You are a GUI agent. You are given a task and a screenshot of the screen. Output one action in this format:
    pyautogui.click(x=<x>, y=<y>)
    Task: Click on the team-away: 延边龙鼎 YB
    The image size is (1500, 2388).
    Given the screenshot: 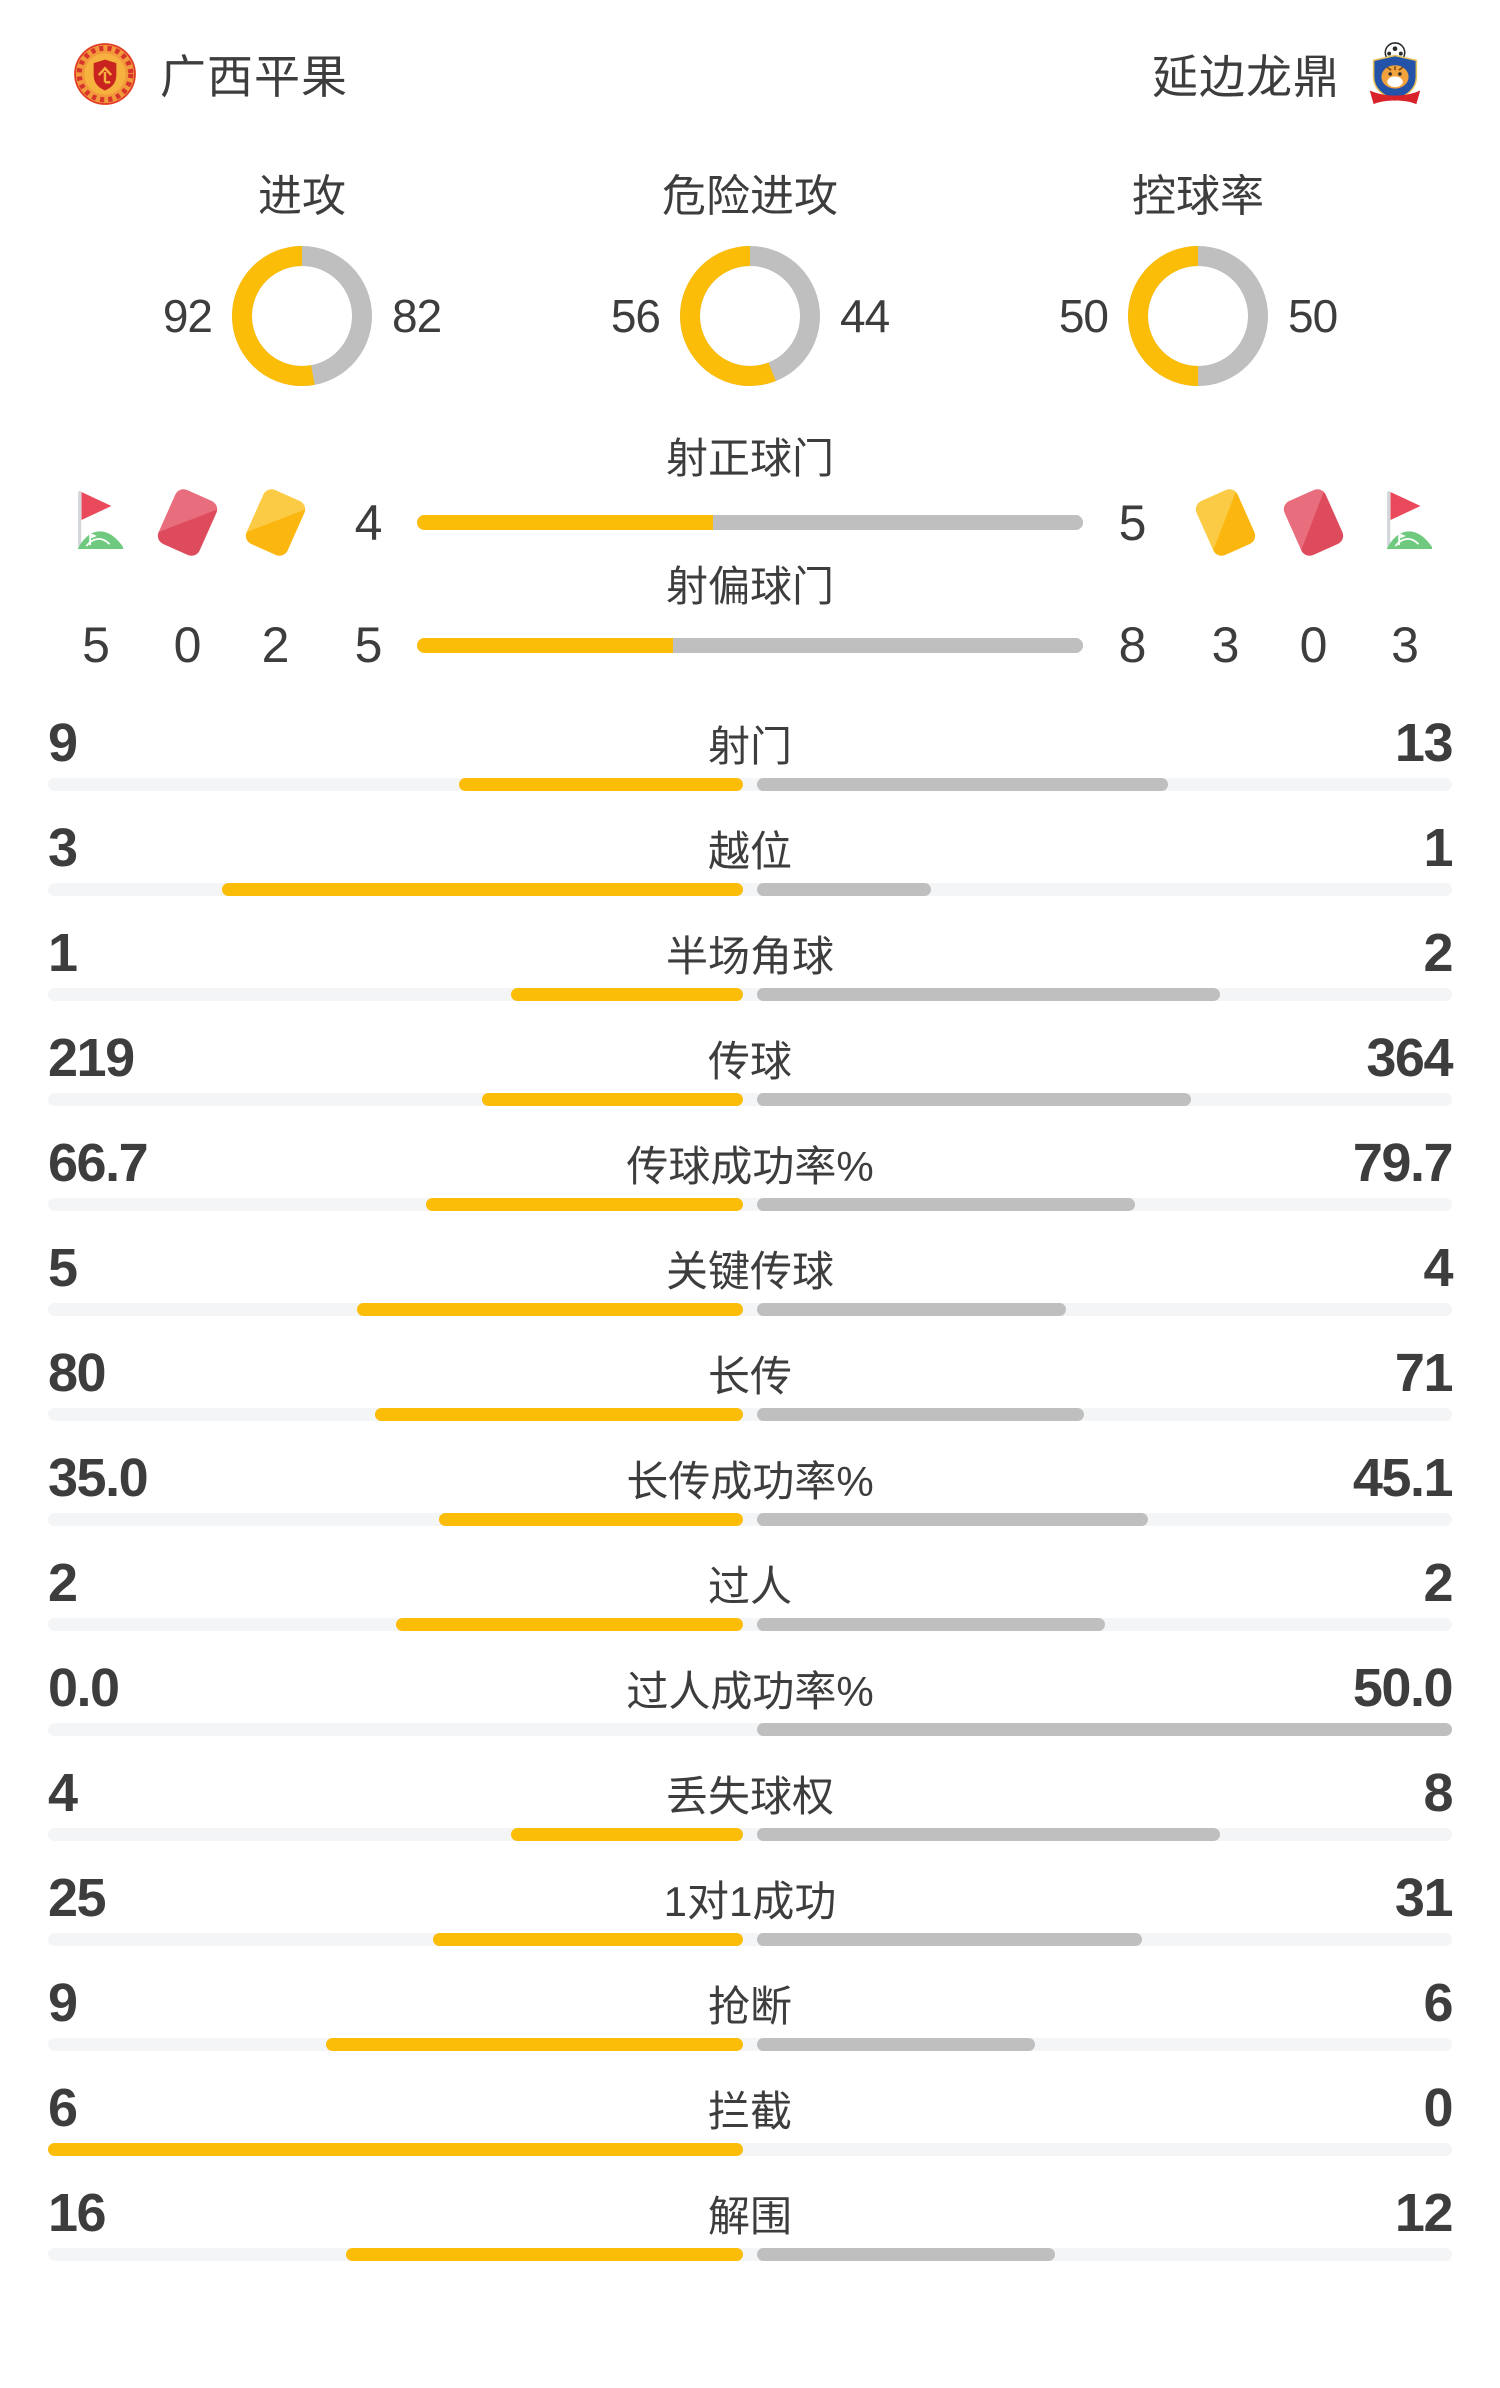 What is the action you would take?
    pyautogui.click(x=1290, y=74)
    